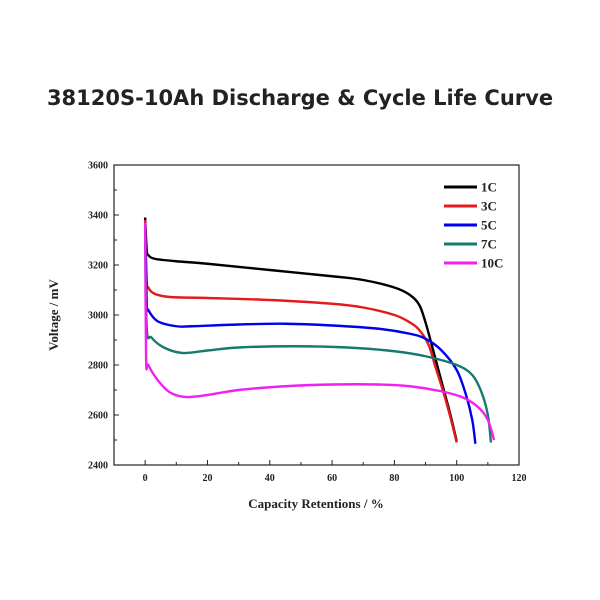 Image resolution: width=600 pixels, height=600 pixels. I want to click on y-tick-label: 3000, so click(98, 316).